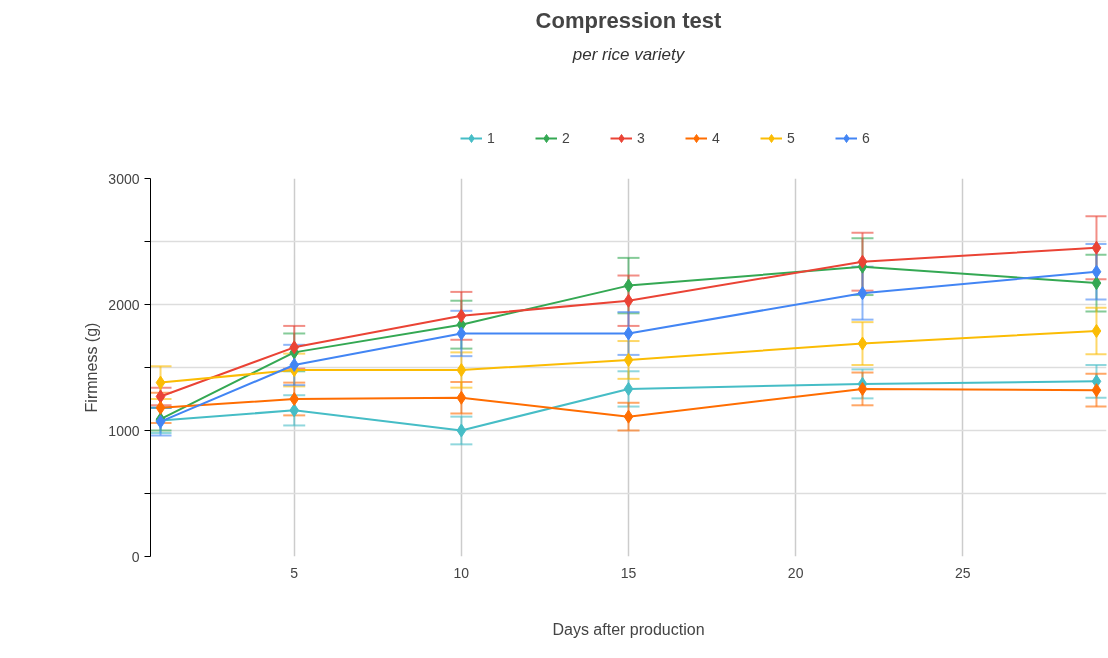  I want to click on chart-title: Compression test, so click(629, 20).